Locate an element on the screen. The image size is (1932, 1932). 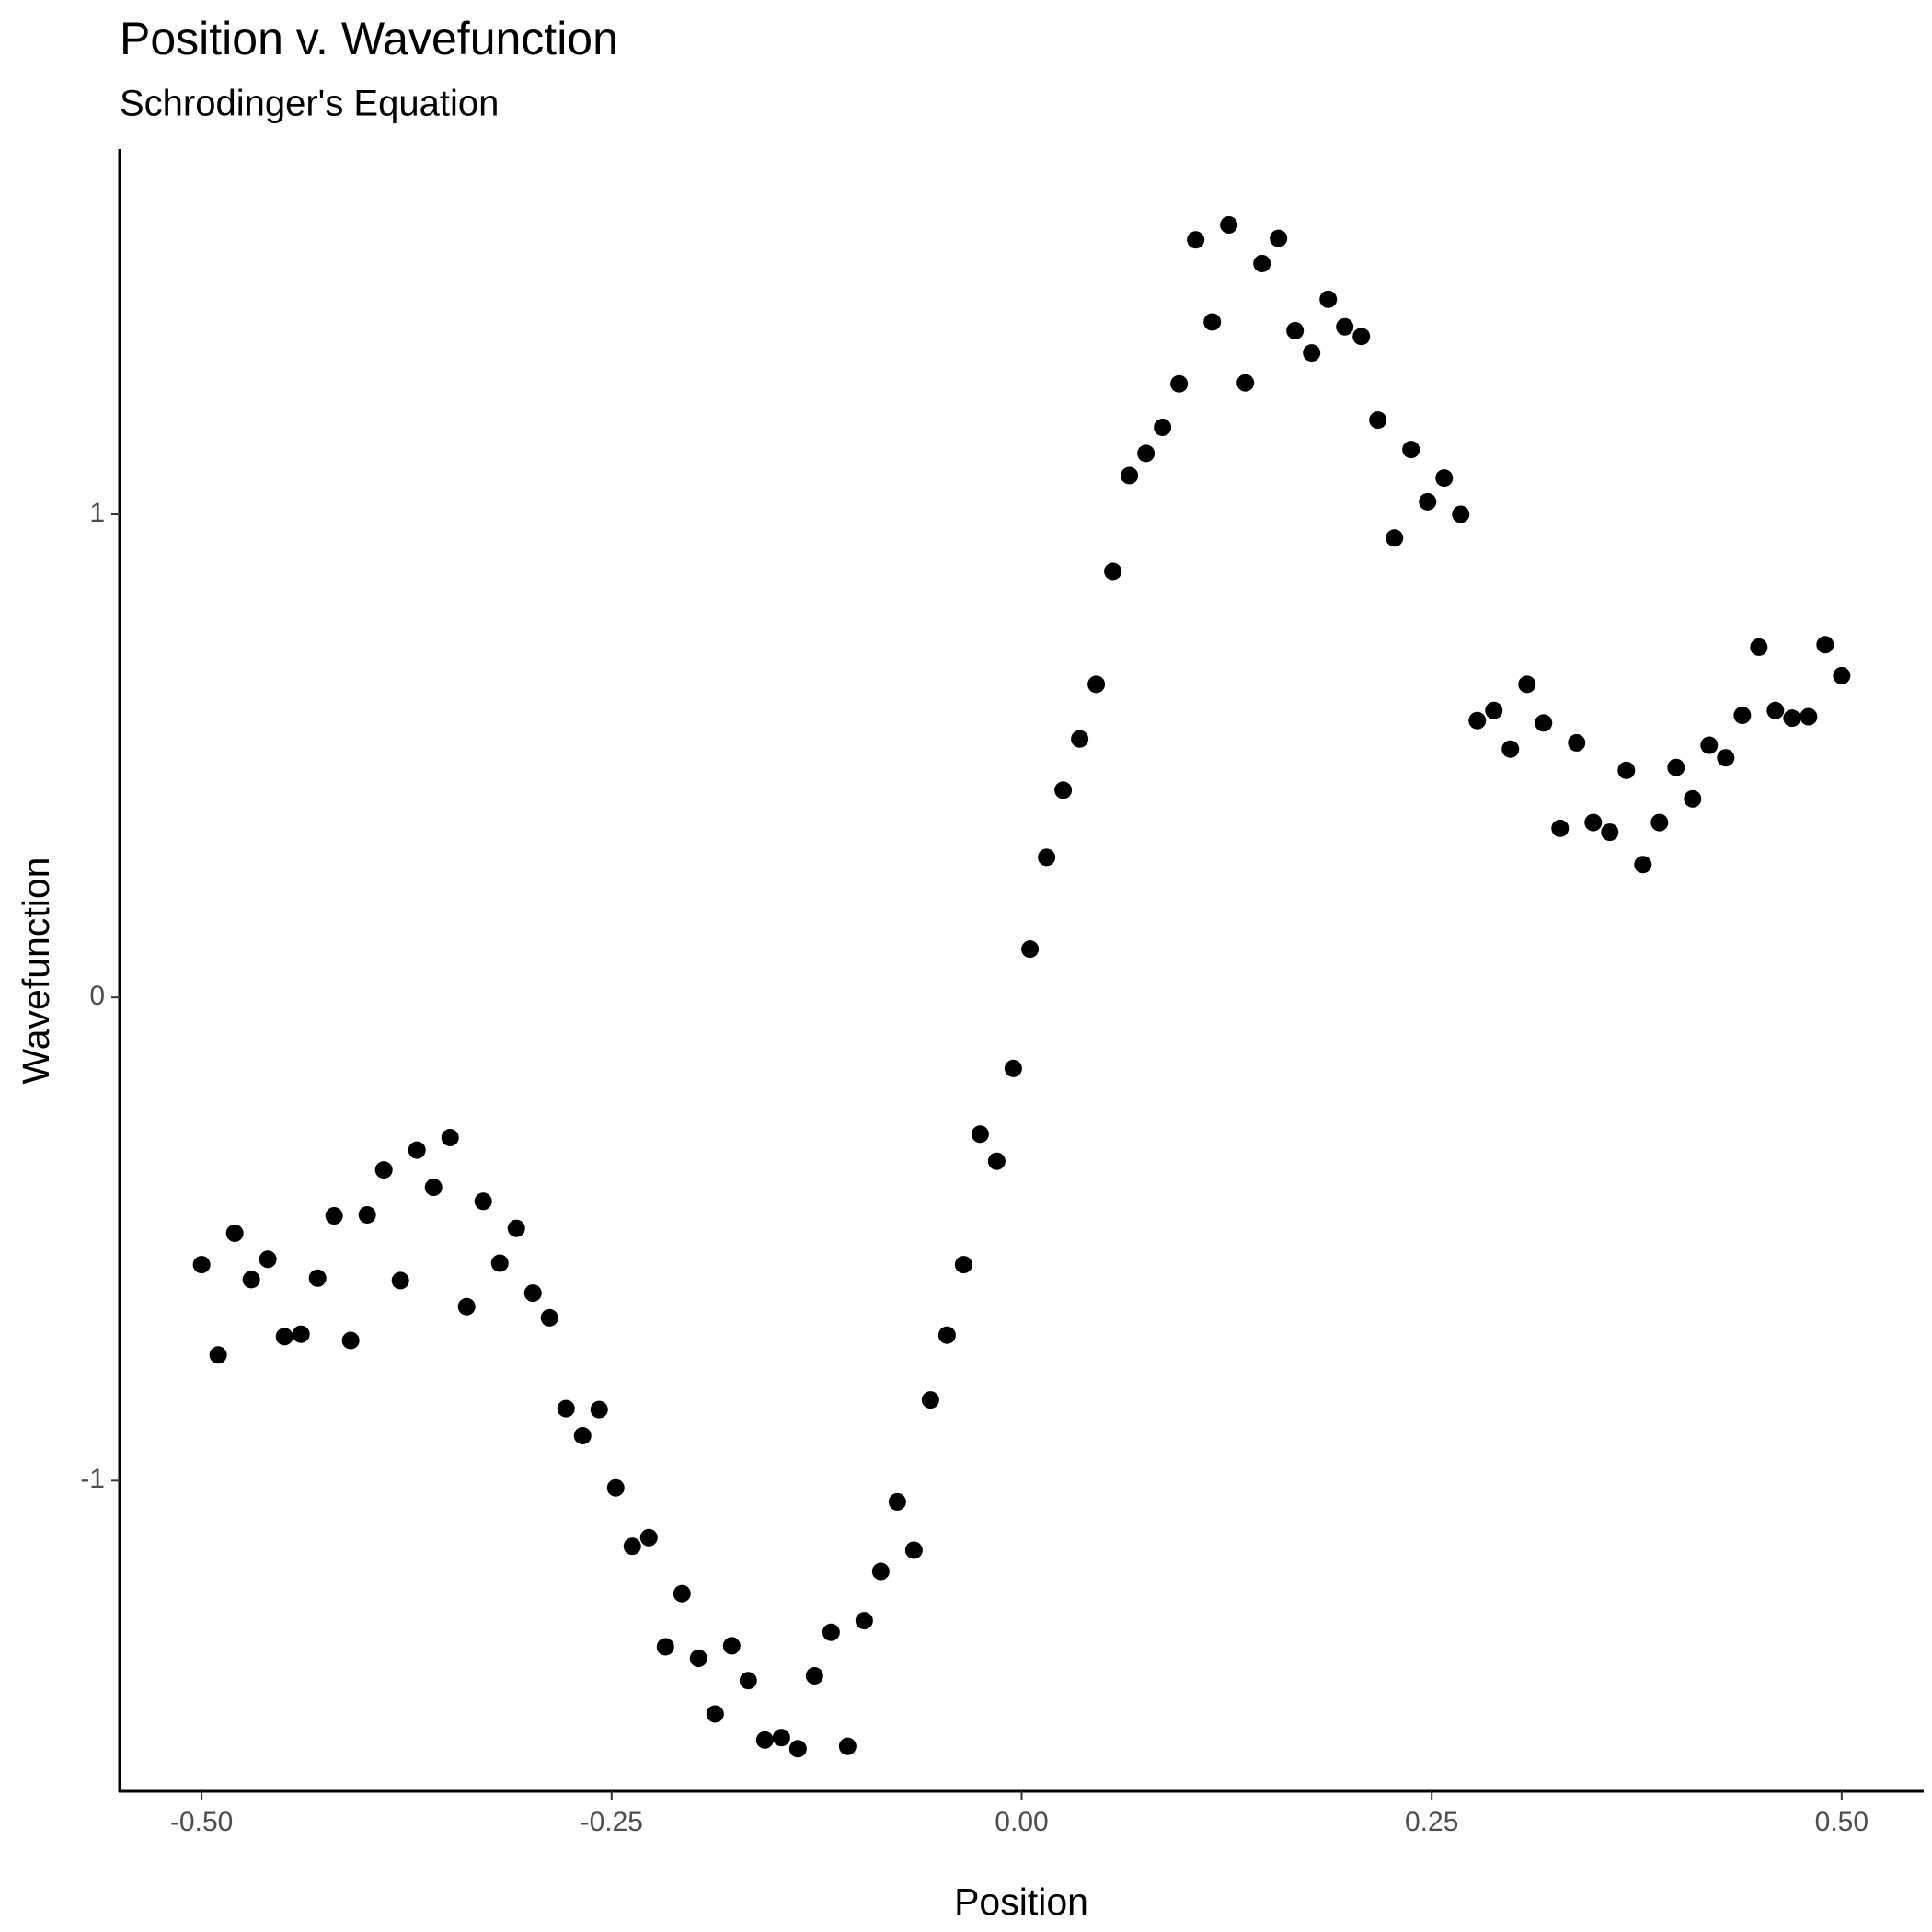
x-axis-title: Position is located at coordinates (1021, 1901).